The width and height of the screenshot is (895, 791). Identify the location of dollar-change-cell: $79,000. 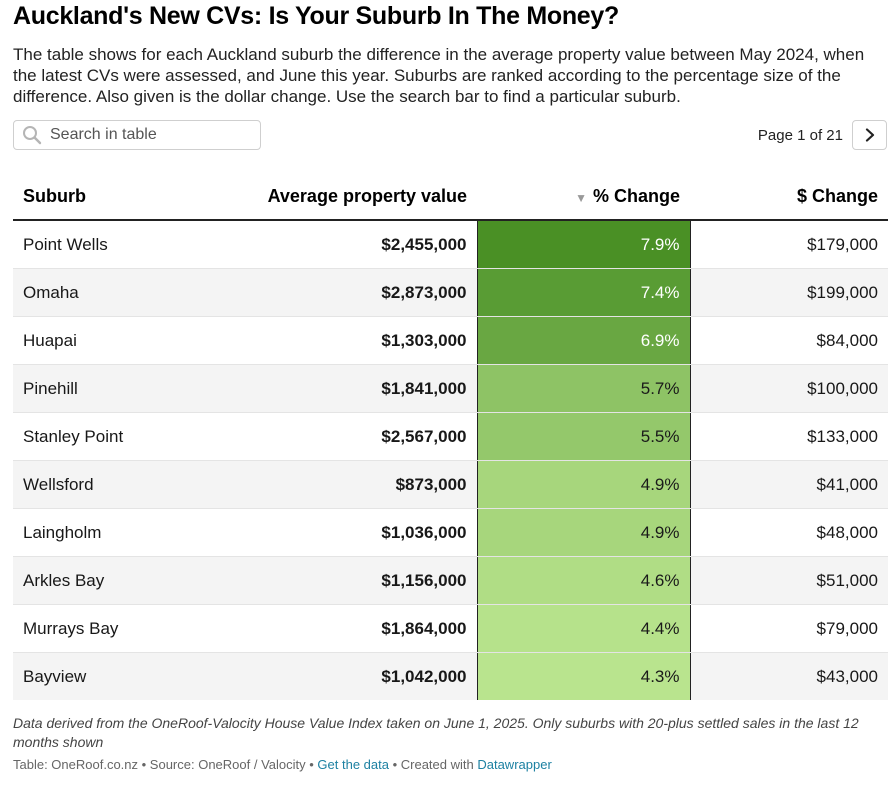
(789, 628).